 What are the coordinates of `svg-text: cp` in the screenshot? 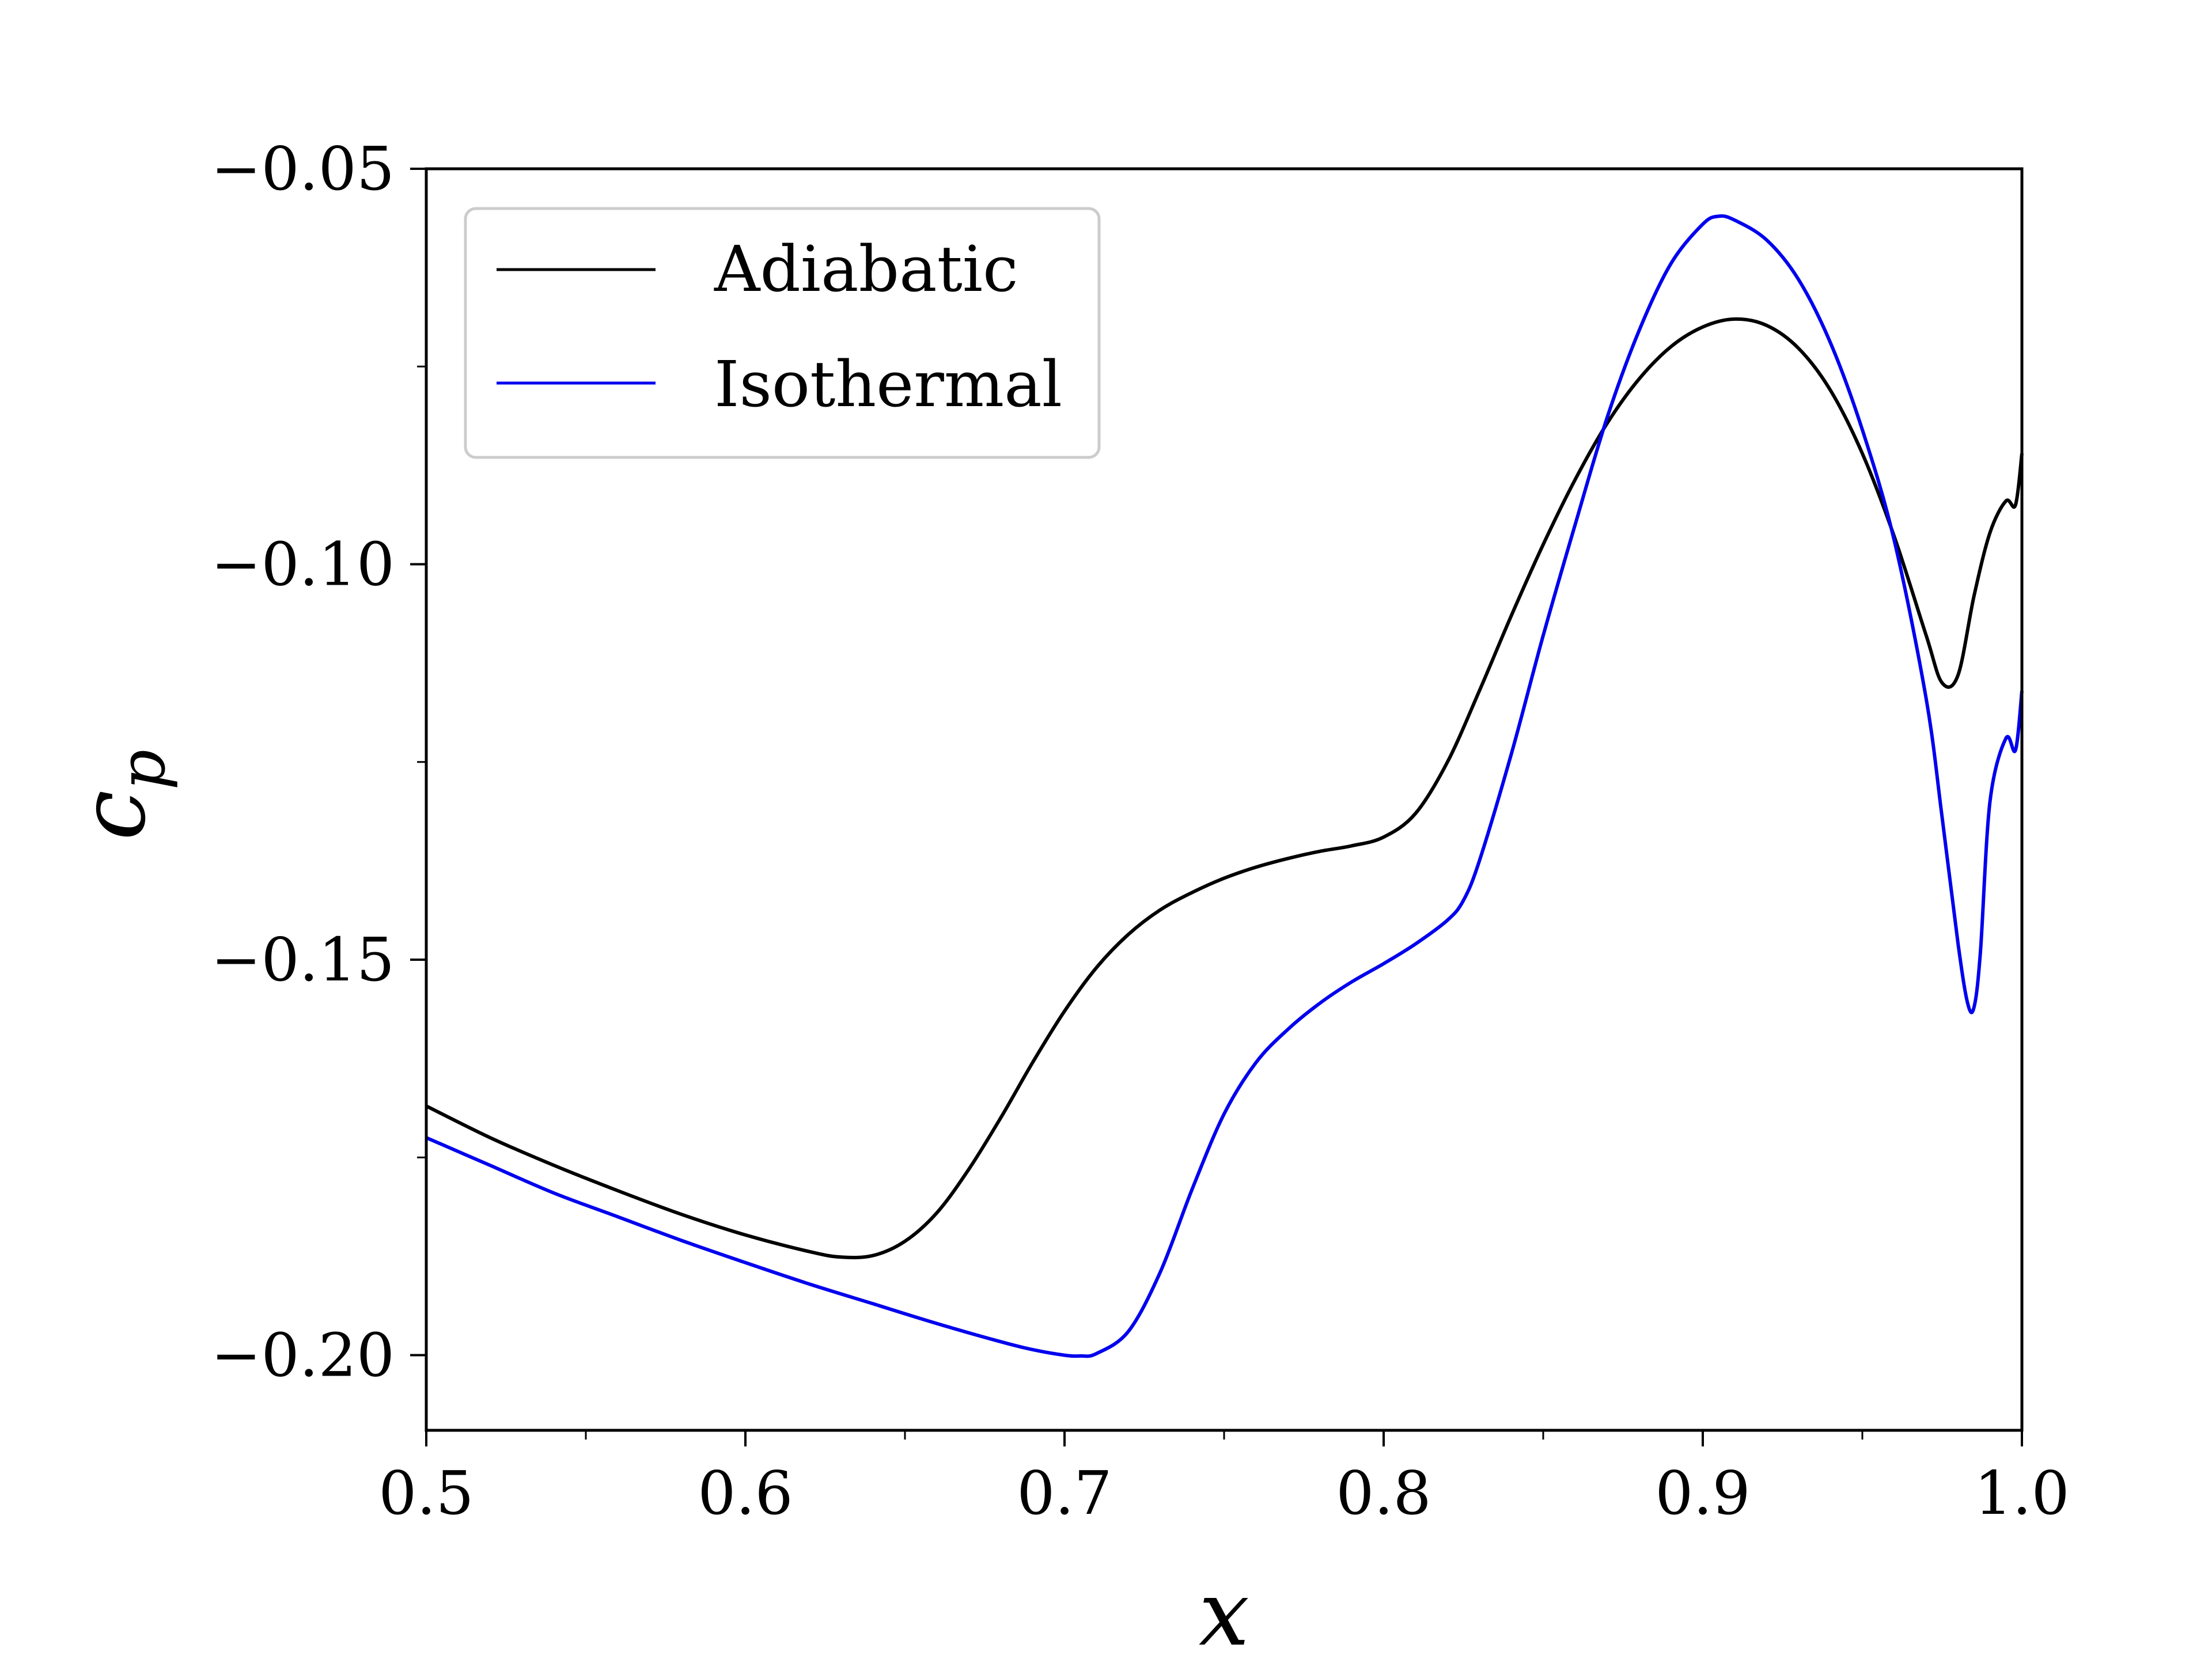 It's located at (119, 794).